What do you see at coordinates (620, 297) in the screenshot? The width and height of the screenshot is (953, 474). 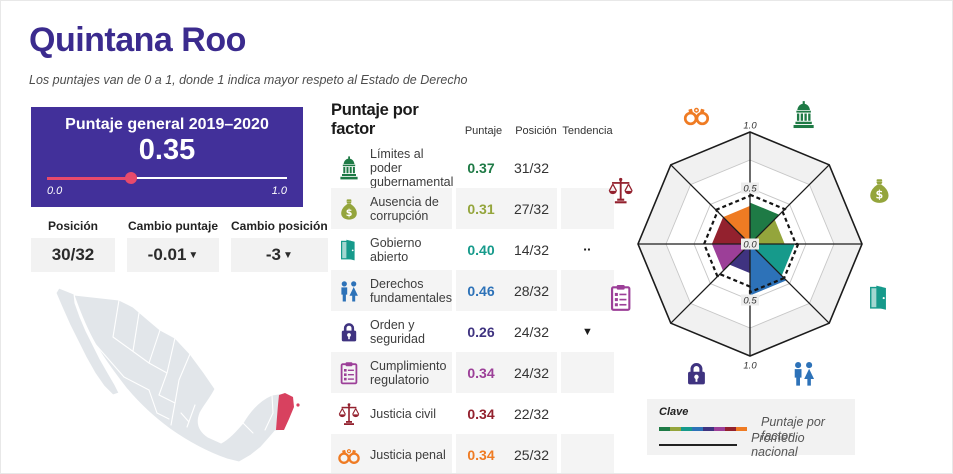 I see `clipboard-icon` at bounding box center [620, 297].